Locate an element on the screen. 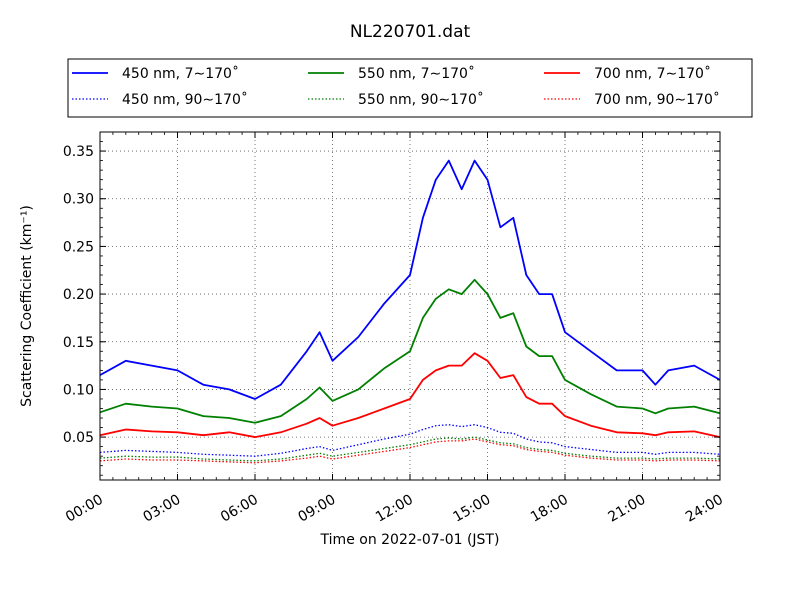 Image resolution: width=800 pixels, height=600 pixels. legend-label: 550 nm, 90∼170˚ is located at coordinates (421, 99).